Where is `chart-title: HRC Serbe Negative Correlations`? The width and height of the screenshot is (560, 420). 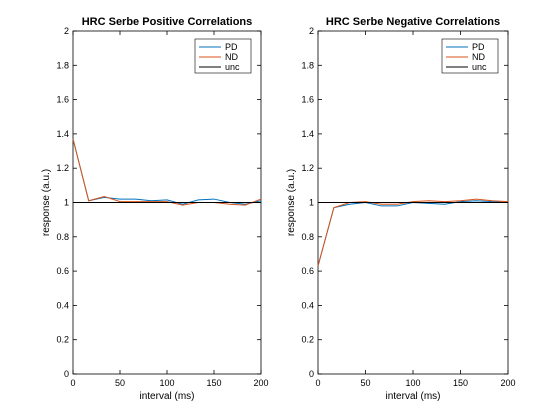
chart-title: HRC Serbe Negative Correlations is located at coordinates (413, 22).